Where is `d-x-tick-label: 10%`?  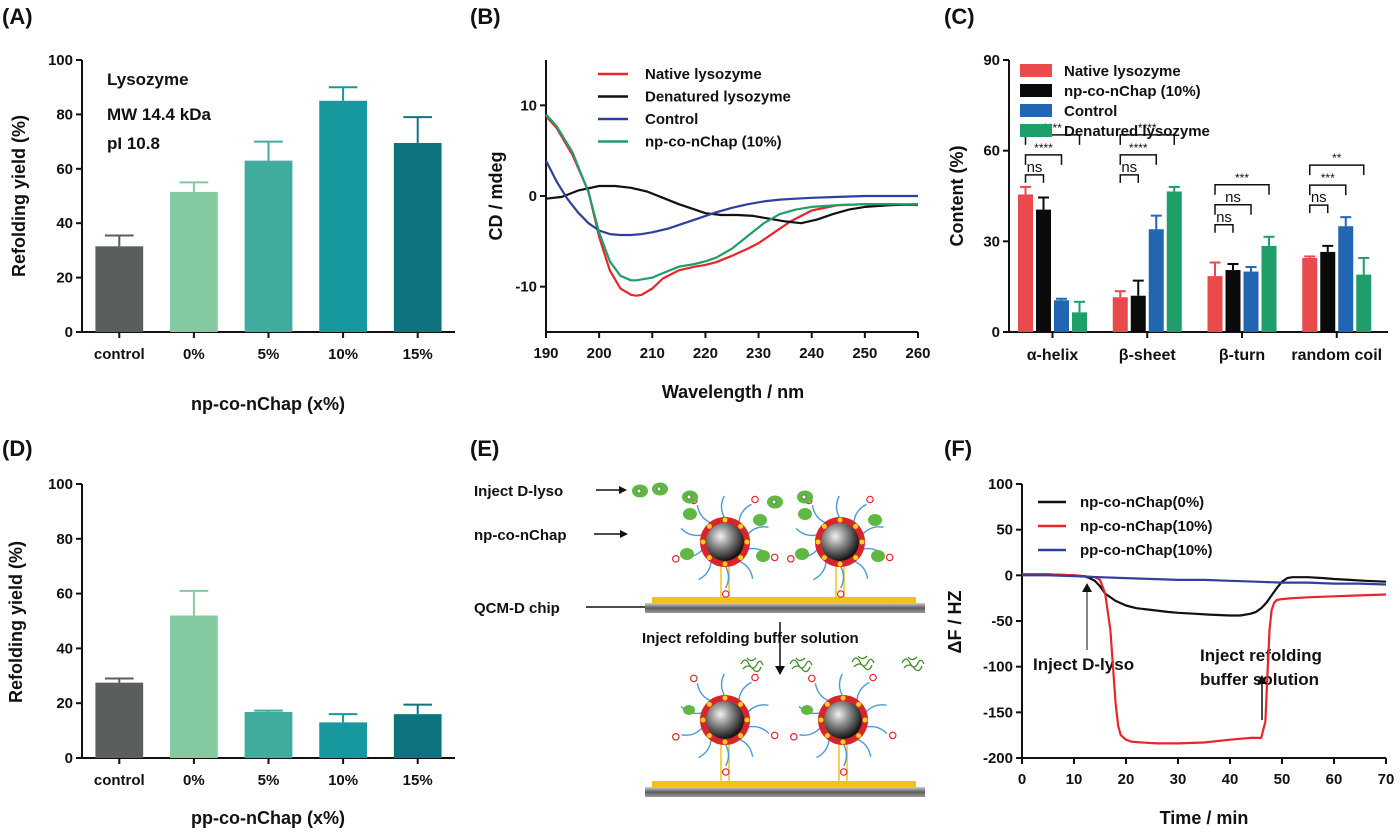
d-x-tick-label: 10% is located at coordinates (343, 780).